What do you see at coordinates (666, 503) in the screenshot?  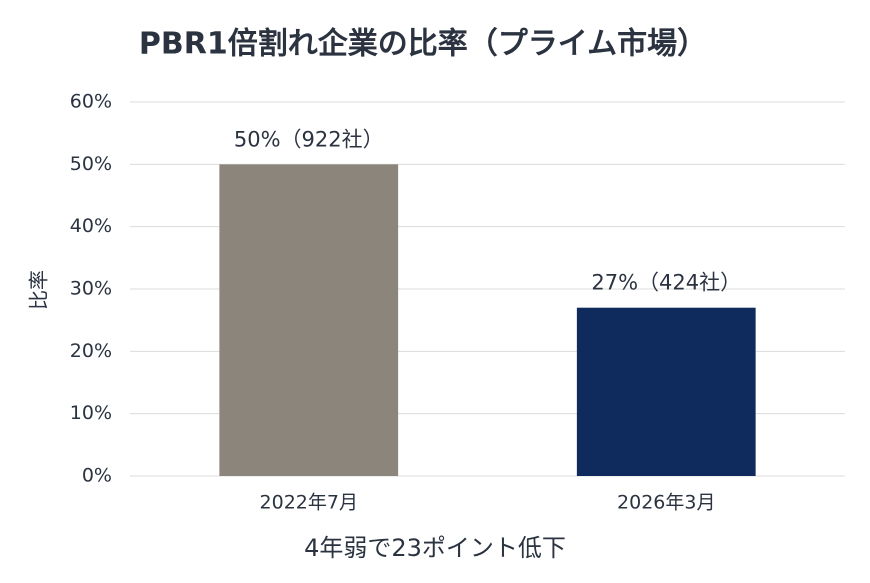 I see `x-tick-label: 2026年3月` at bounding box center [666, 503].